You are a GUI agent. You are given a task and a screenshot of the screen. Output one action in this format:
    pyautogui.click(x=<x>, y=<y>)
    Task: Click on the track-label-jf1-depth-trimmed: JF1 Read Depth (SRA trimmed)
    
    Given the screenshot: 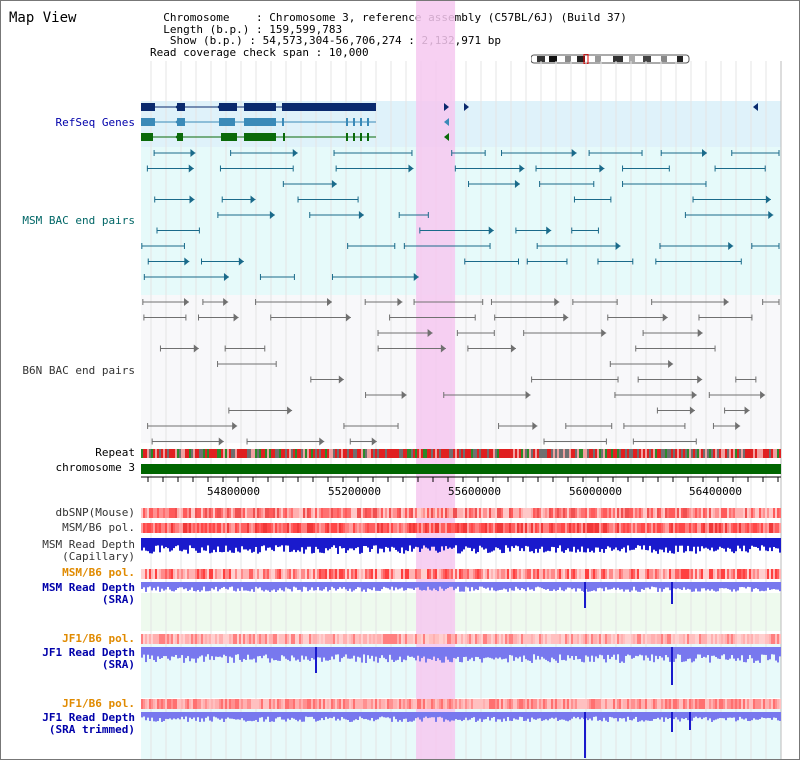 What is the action you would take?
    pyautogui.click(x=73, y=724)
    